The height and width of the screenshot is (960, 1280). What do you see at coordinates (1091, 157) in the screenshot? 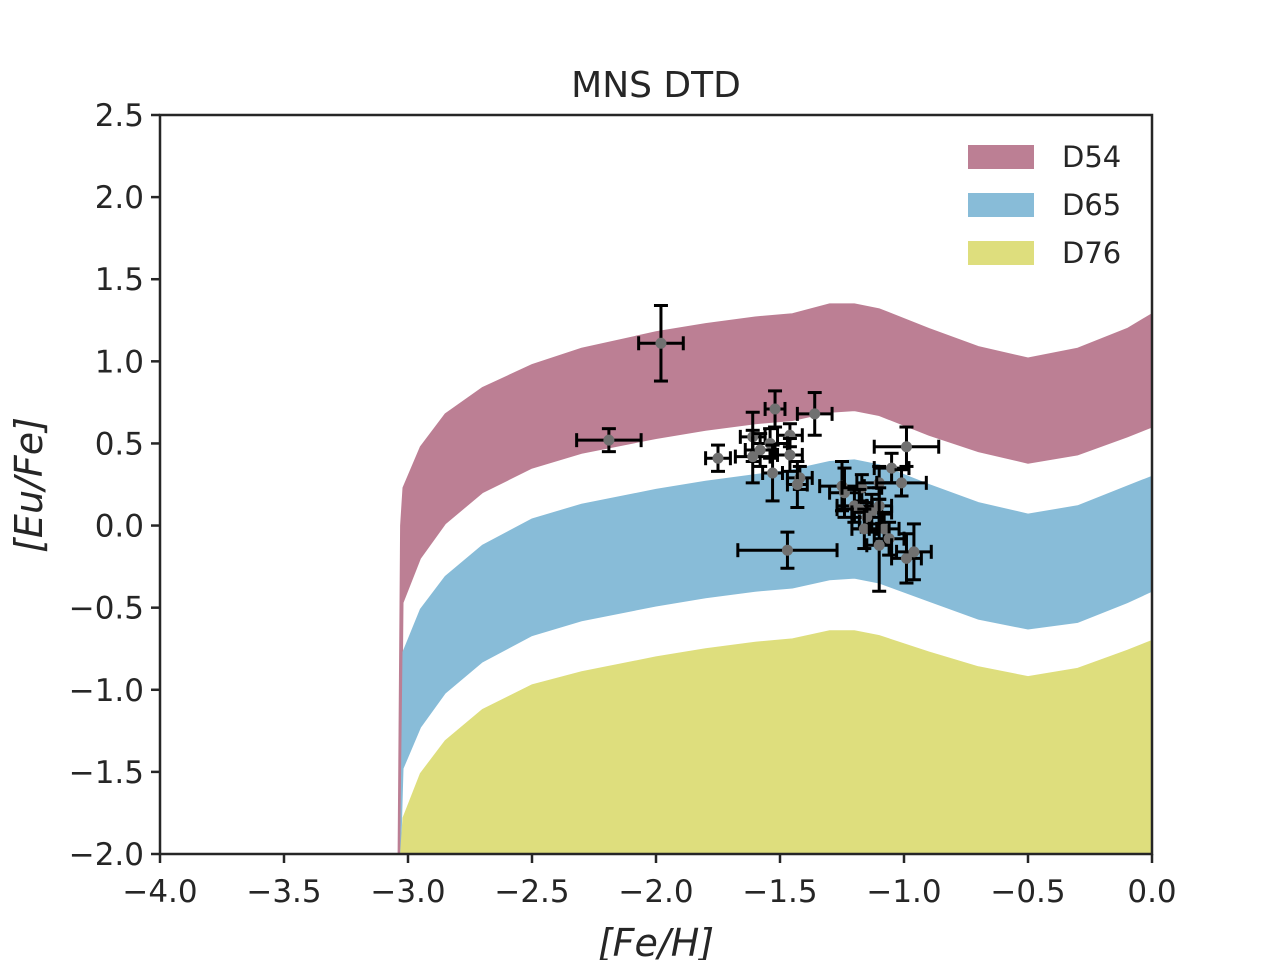
I see `legend-label: D54` at bounding box center [1091, 157].